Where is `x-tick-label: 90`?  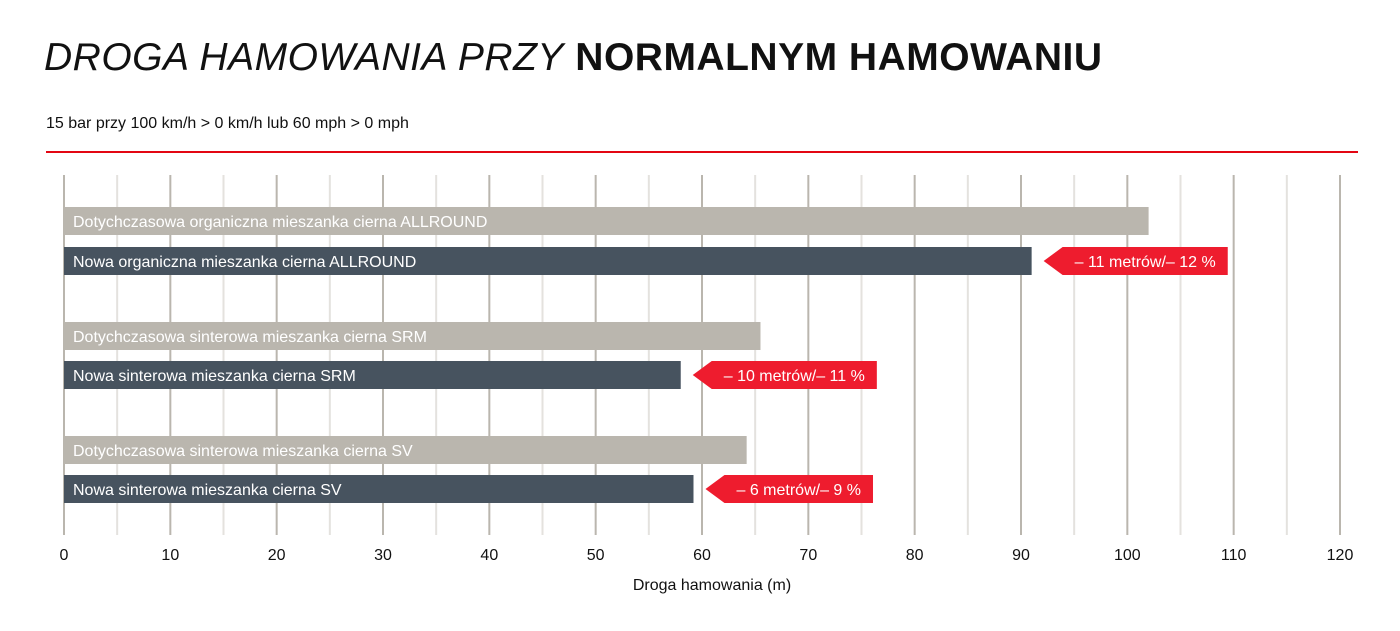
x-tick-label: 90 is located at coordinates (1021, 555).